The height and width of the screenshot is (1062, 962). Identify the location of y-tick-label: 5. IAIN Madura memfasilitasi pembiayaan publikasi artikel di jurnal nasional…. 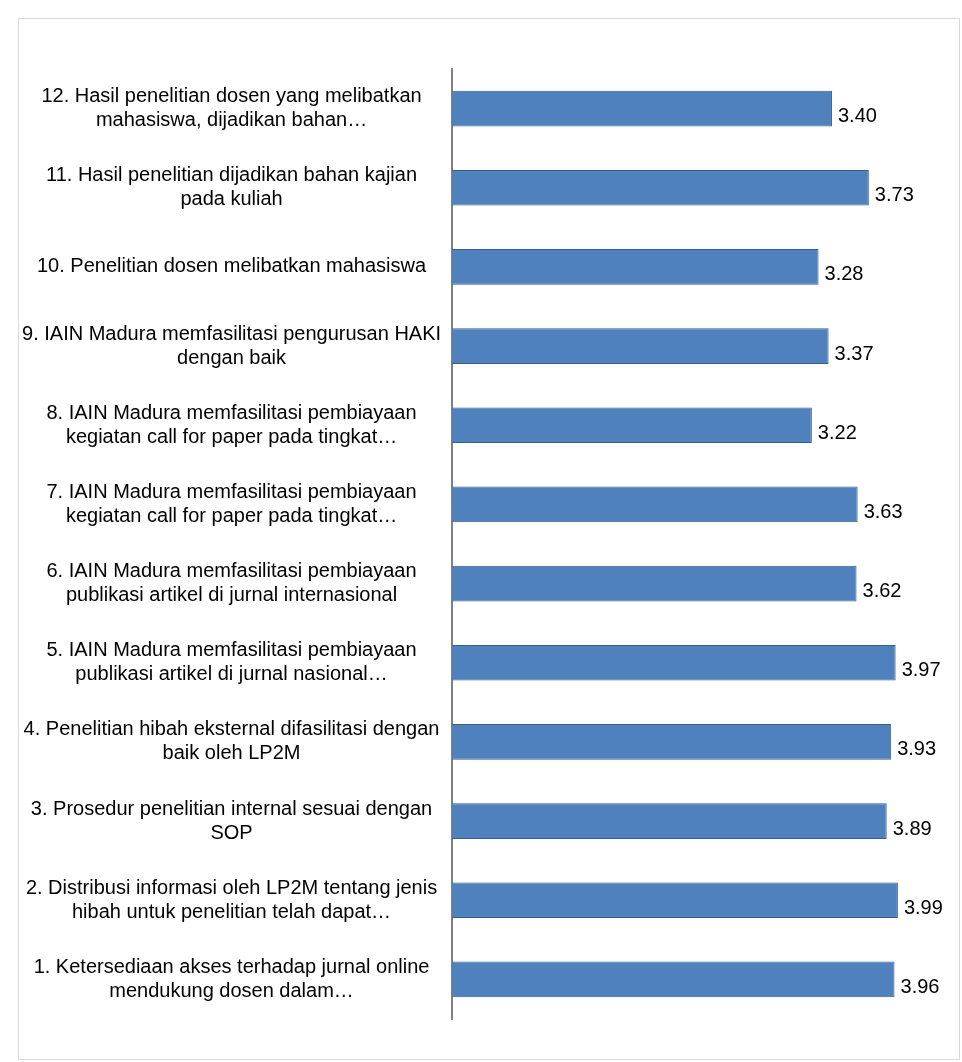
(231, 661).